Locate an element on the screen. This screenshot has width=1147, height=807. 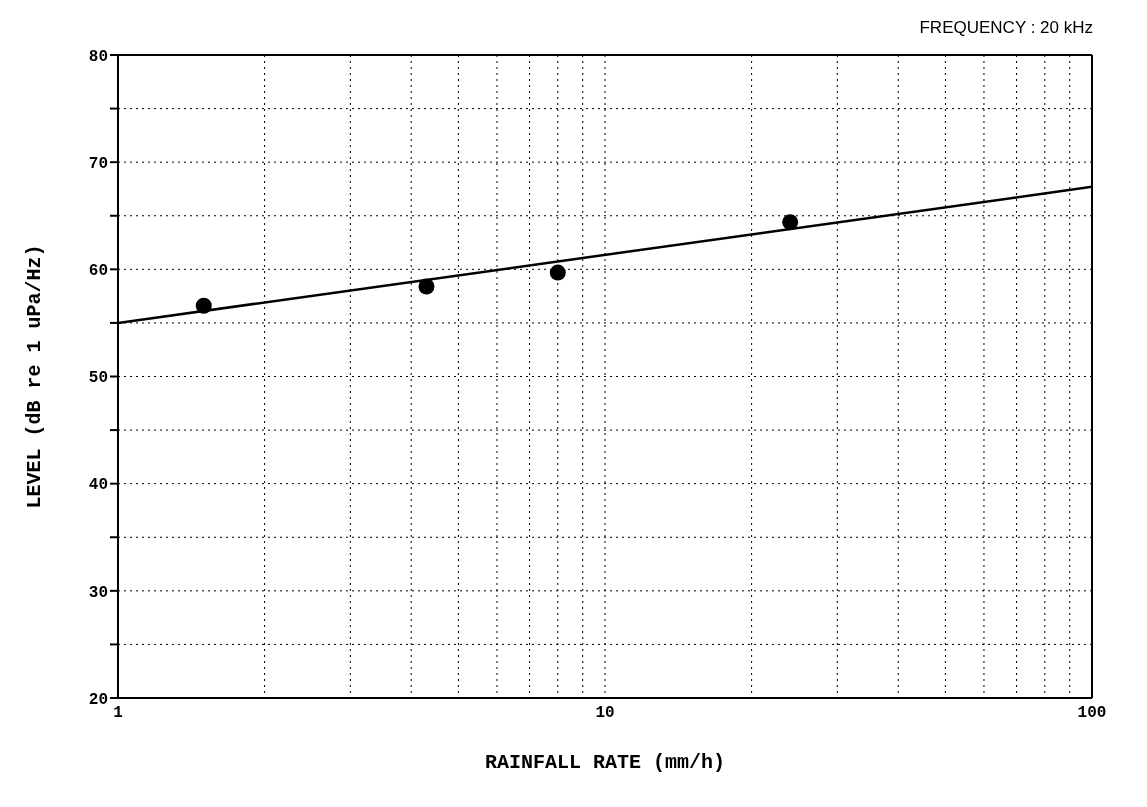
y-tick-label: 80 is located at coordinates (98, 56).